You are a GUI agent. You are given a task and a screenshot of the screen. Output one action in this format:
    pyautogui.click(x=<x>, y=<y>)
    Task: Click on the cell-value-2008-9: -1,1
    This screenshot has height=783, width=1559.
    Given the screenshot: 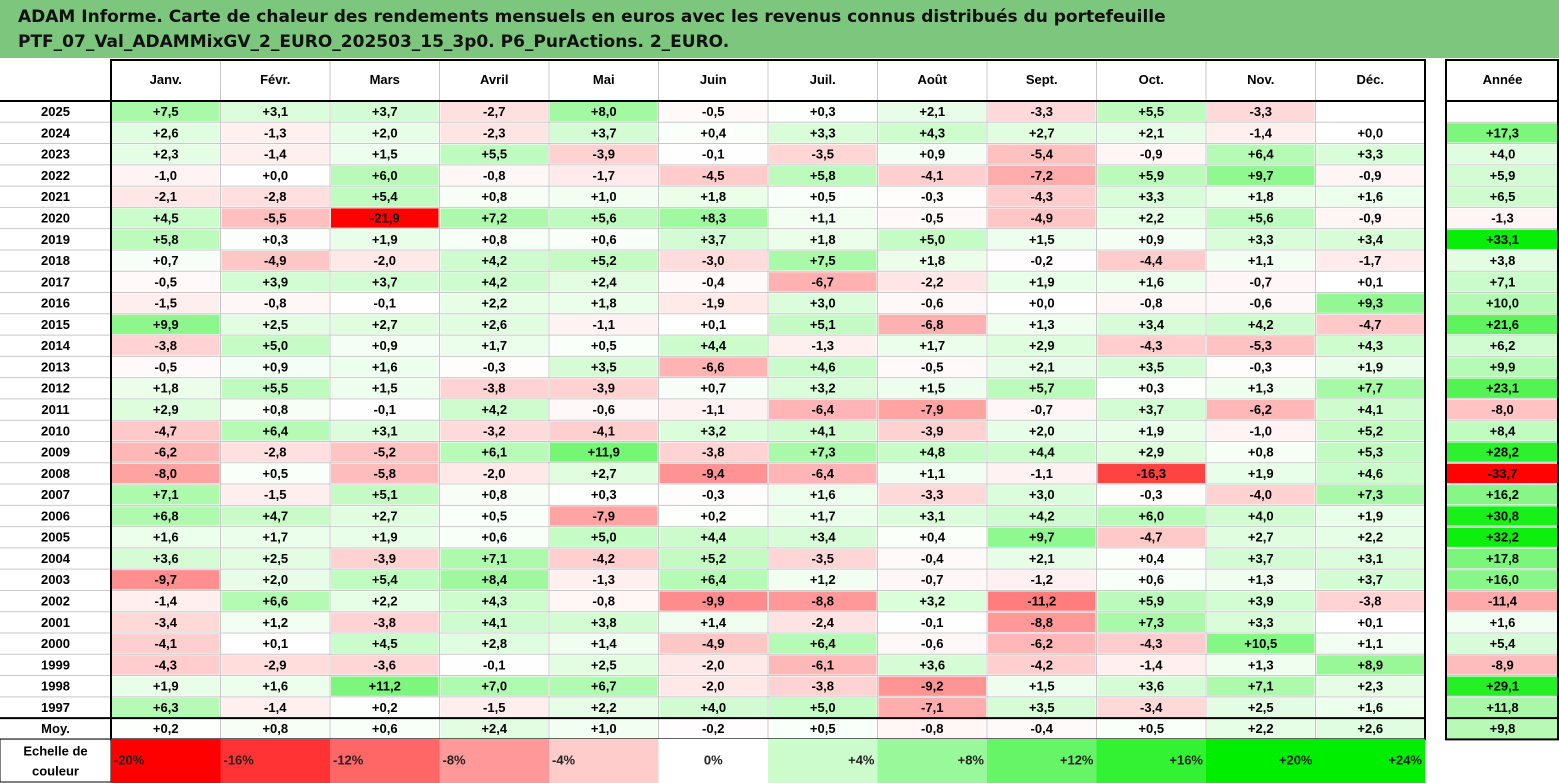 What is the action you would take?
    pyautogui.click(x=1042, y=473)
    